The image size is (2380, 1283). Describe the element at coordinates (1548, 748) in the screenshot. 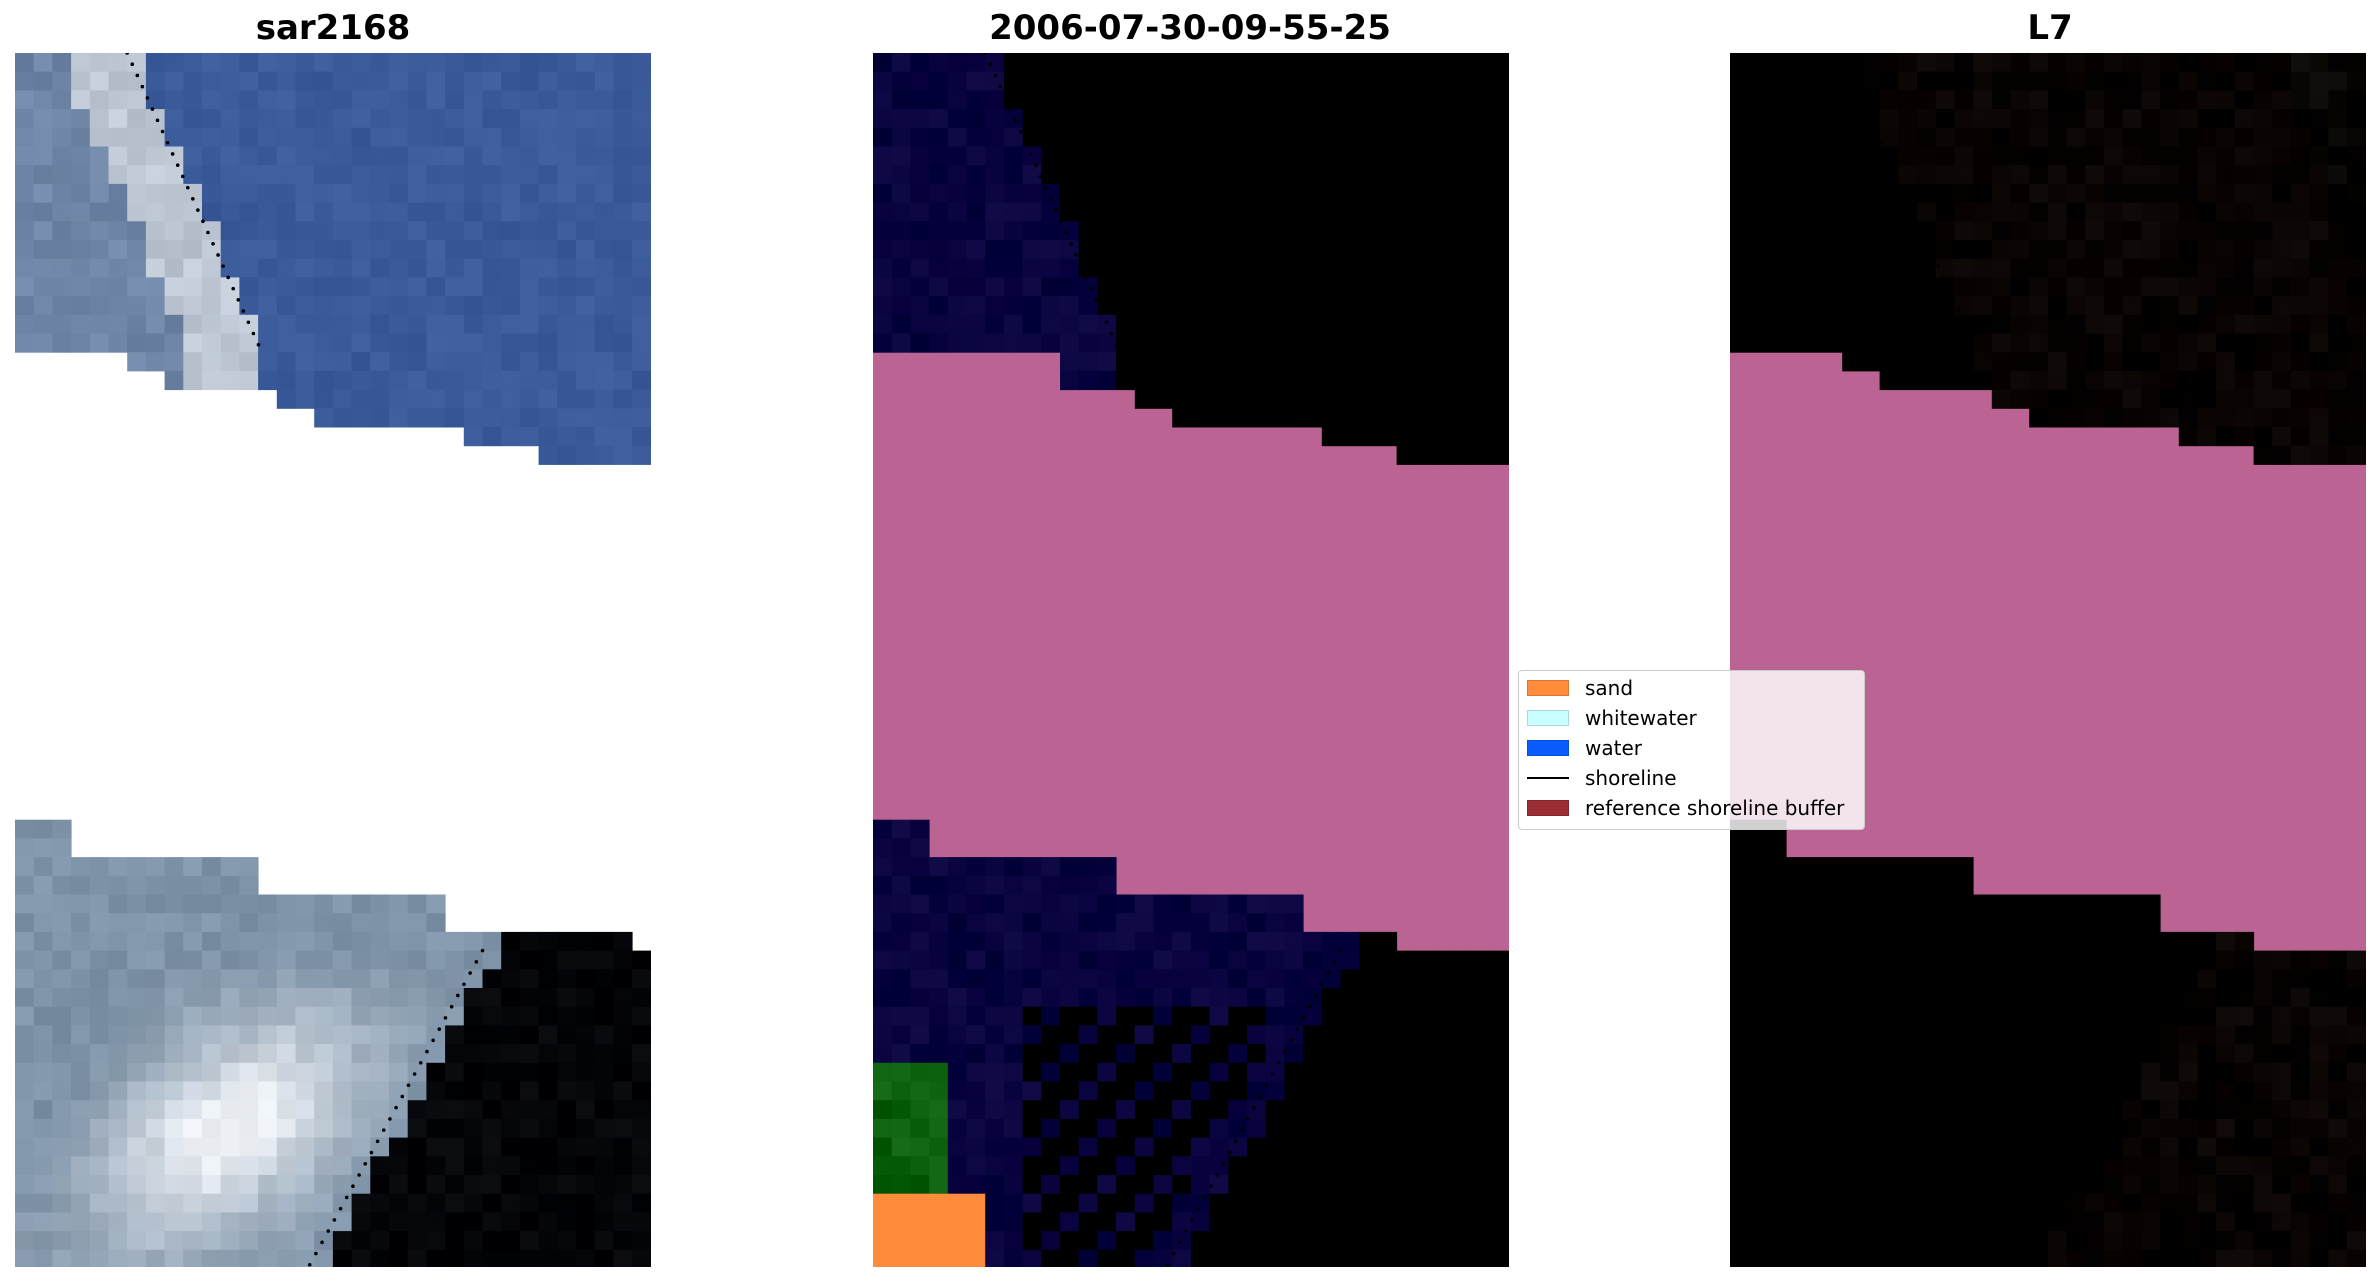

I see `water-swatch` at that location.